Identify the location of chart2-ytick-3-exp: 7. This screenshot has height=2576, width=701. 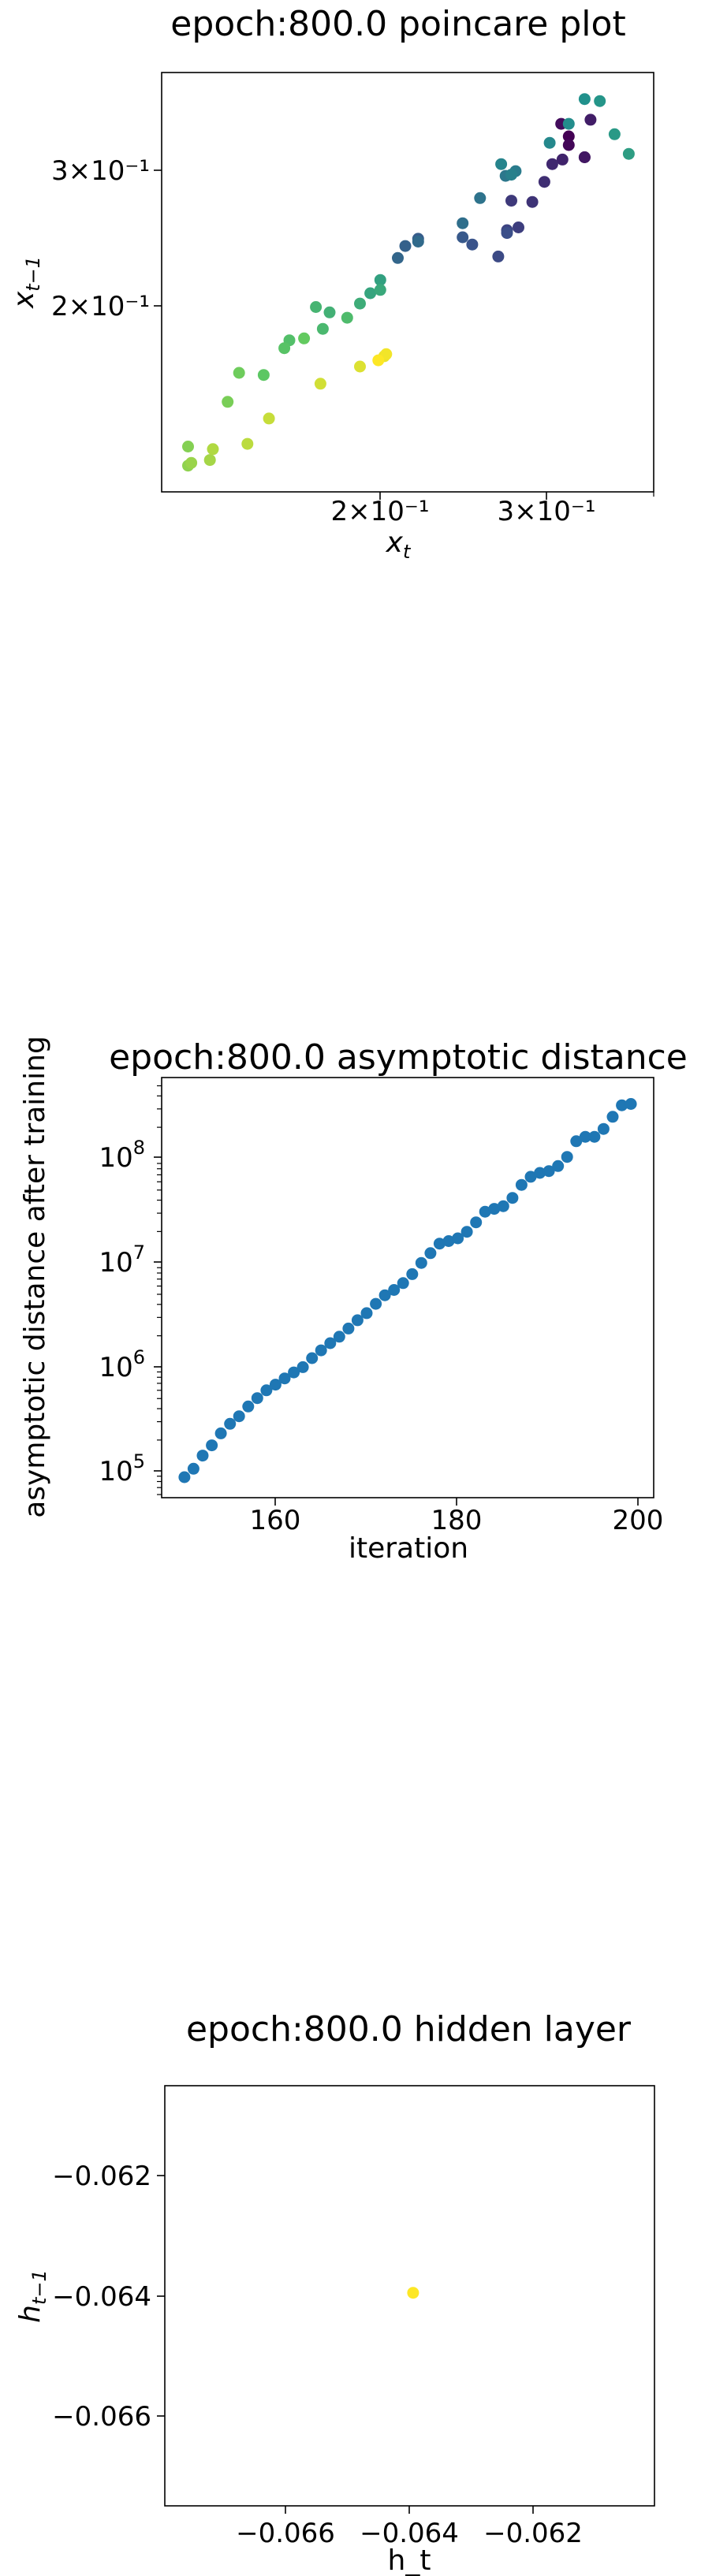
(139, 1252).